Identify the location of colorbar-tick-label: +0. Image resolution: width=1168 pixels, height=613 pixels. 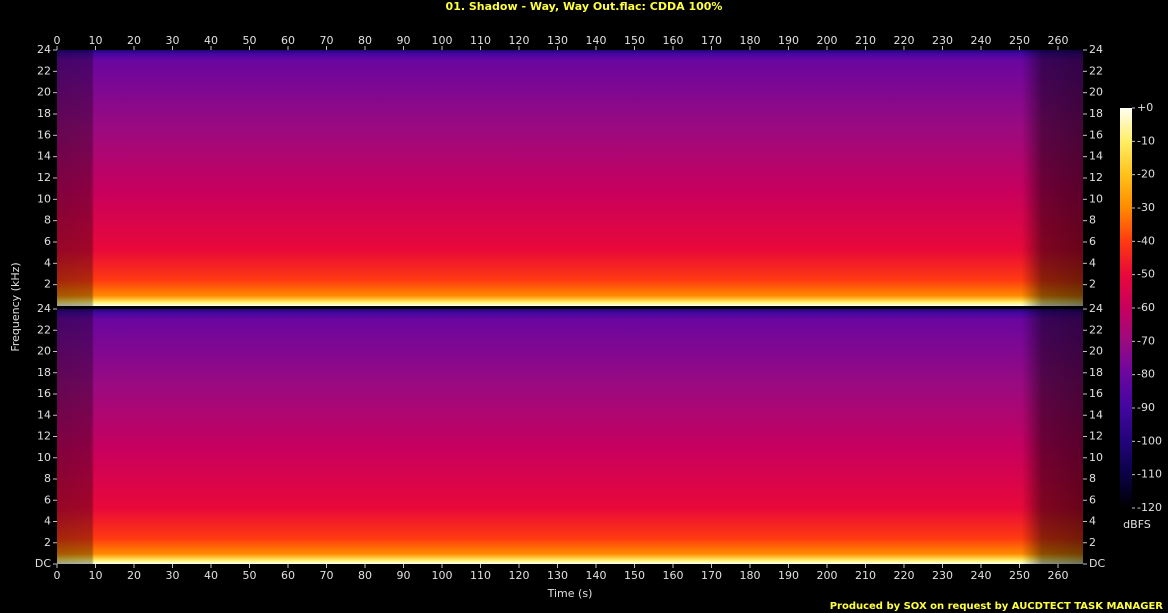
(1145, 107).